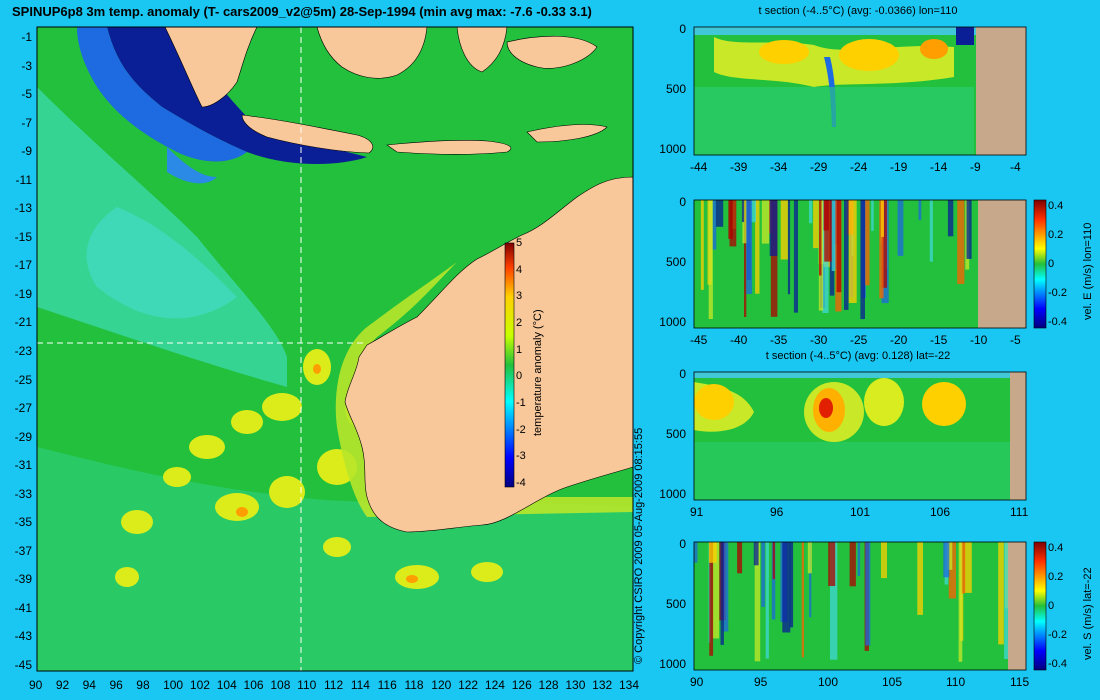  What do you see at coordinates (307, 134) in the screenshot?
I see `java` at bounding box center [307, 134].